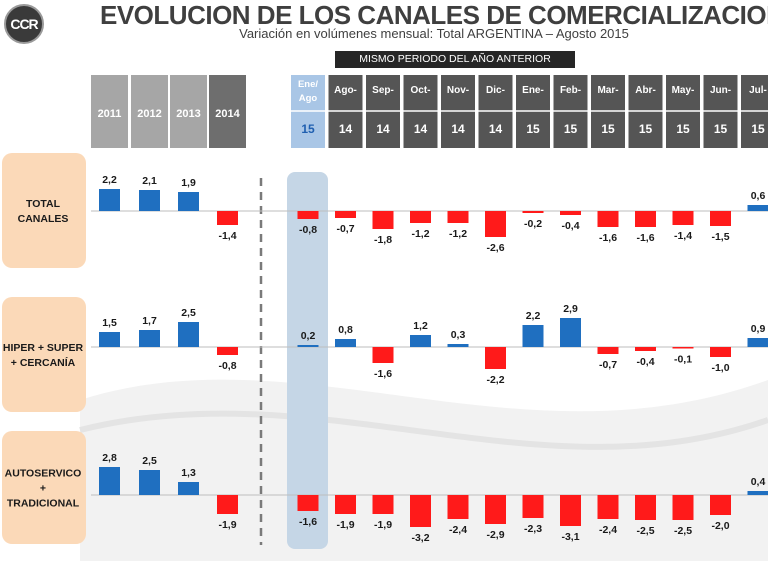 The width and height of the screenshot is (768, 566). I want to click on month-header-label: Oct-, so click(421, 90).